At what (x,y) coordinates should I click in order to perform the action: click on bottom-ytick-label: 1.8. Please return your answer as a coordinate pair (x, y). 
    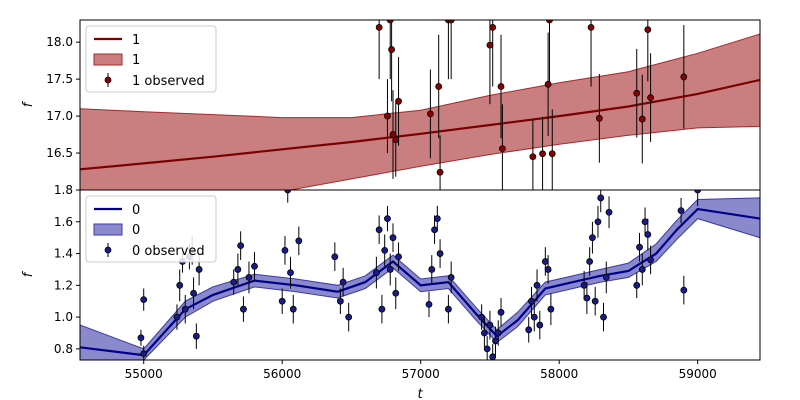
    Looking at the image, I should click on (63, 190).